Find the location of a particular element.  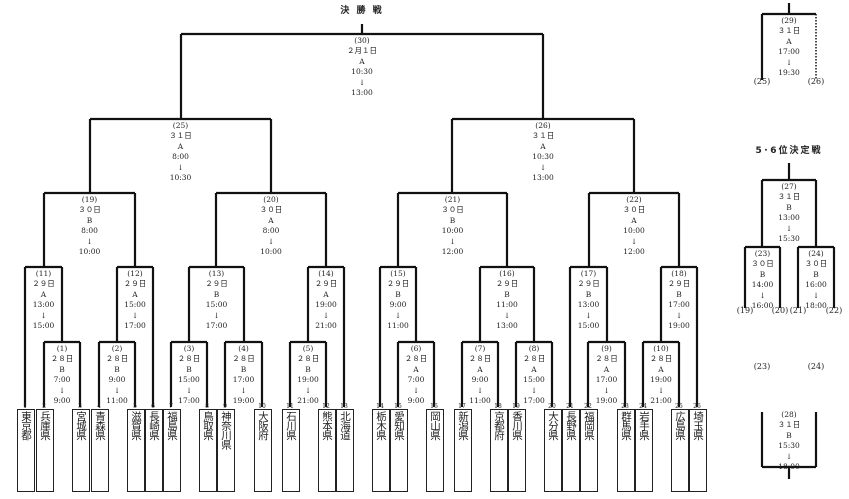

match-label: (4) ２８日 B 17:00 ↓ 19:00 is located at coordinates (243, 375).